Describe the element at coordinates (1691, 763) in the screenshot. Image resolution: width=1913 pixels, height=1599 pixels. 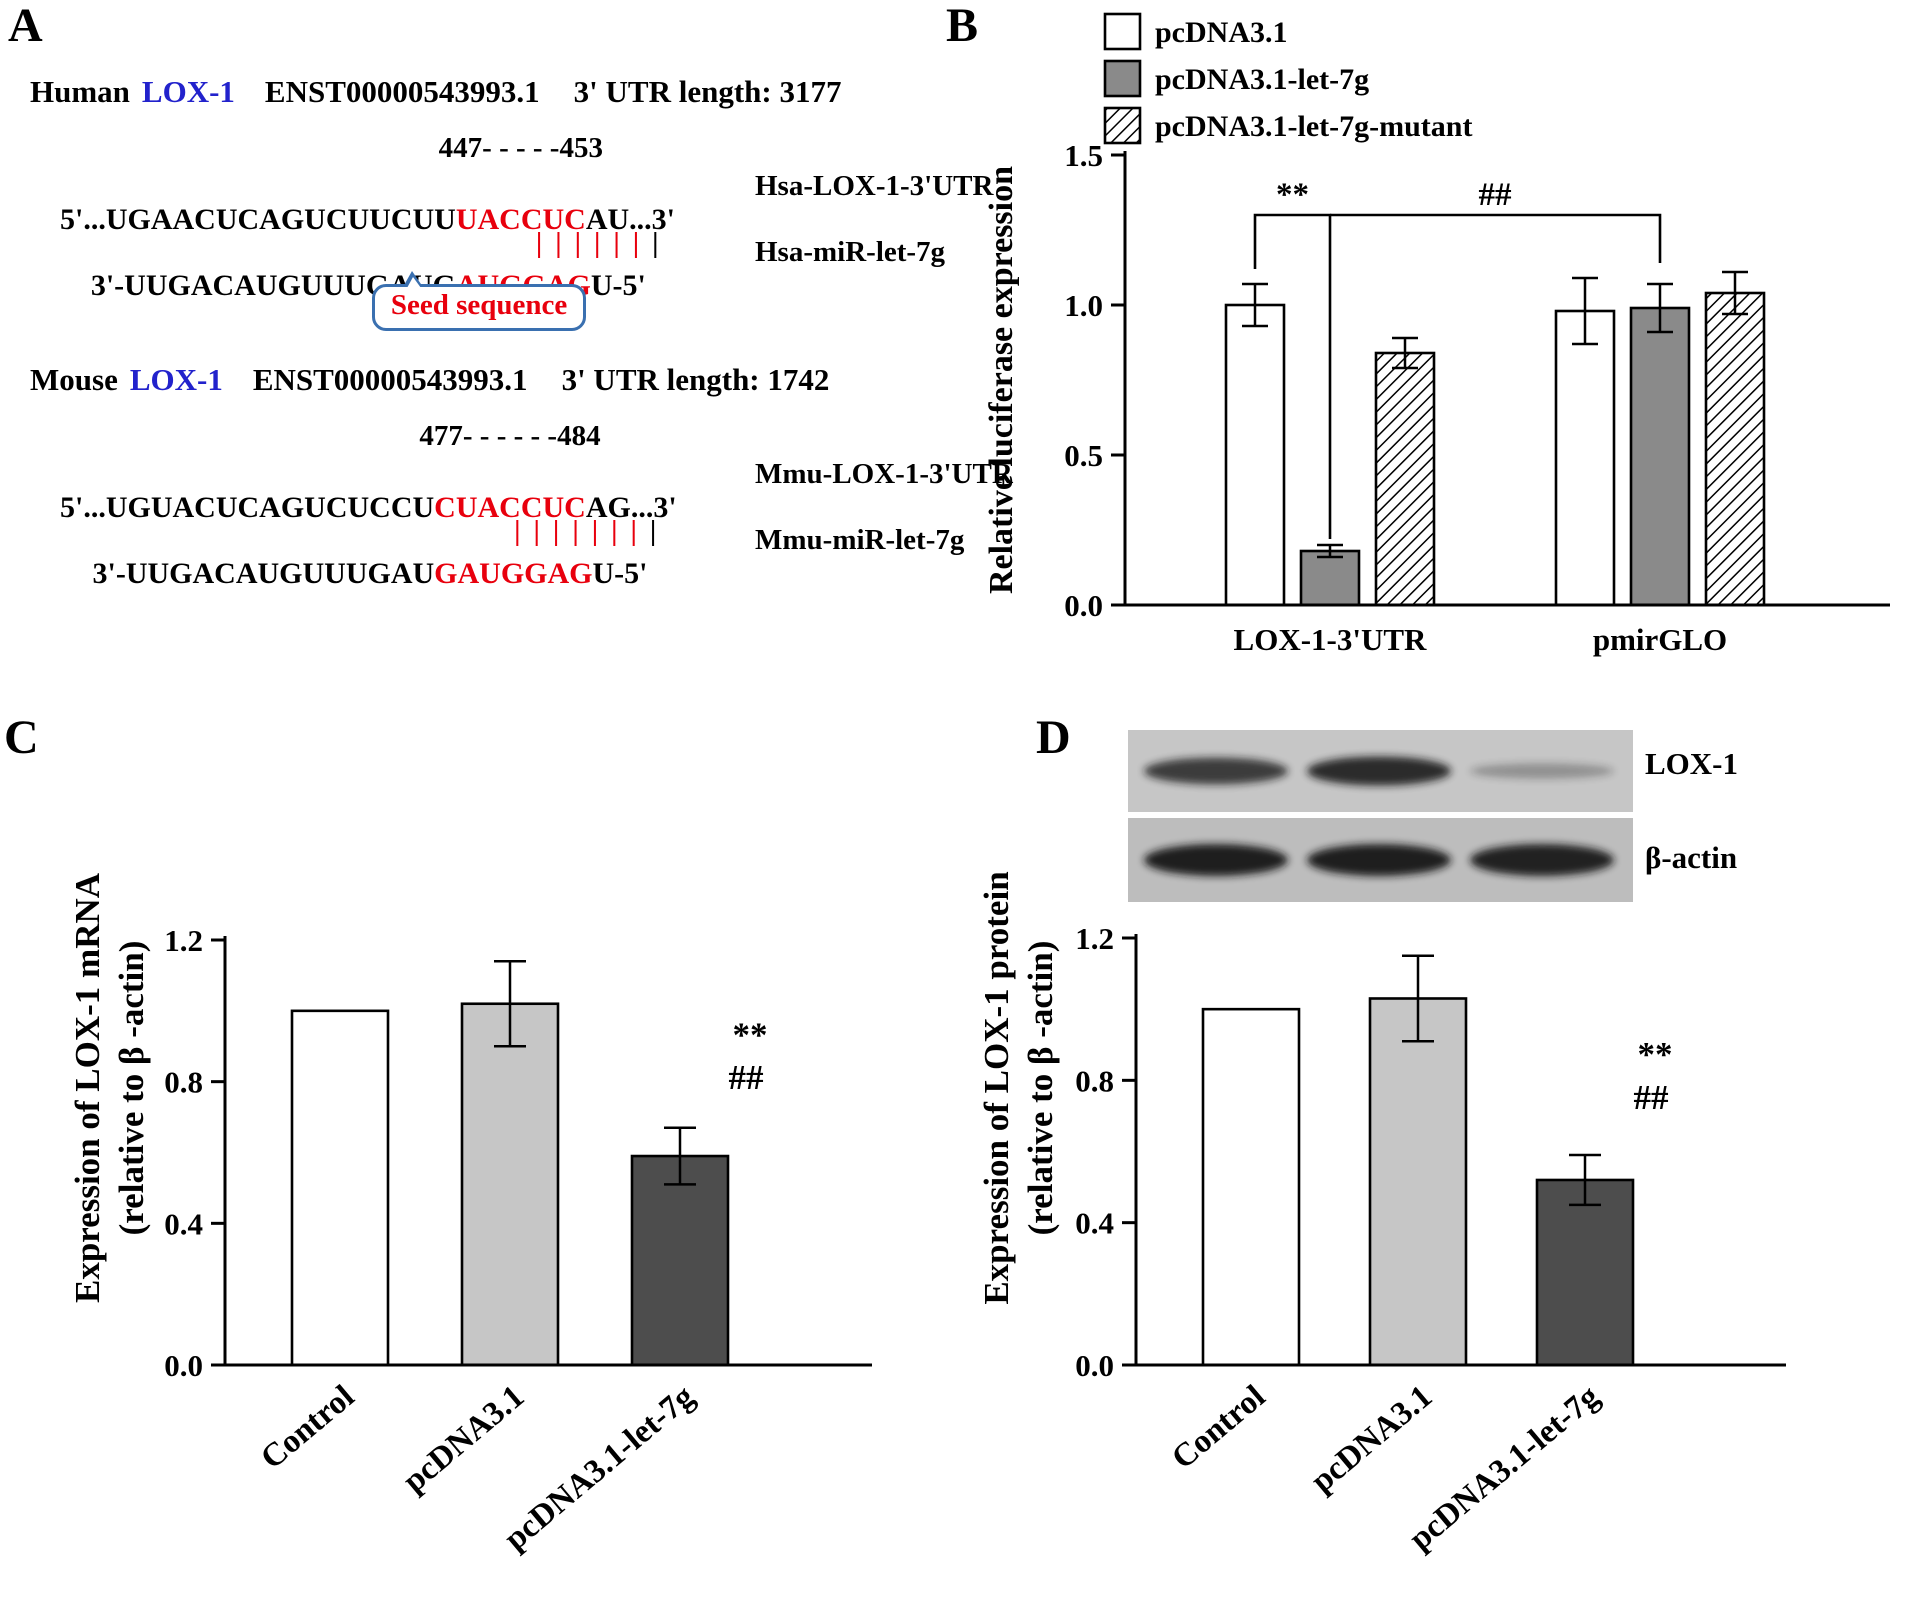
I see `blot-row-label-lox1: LOX-1` at that location.